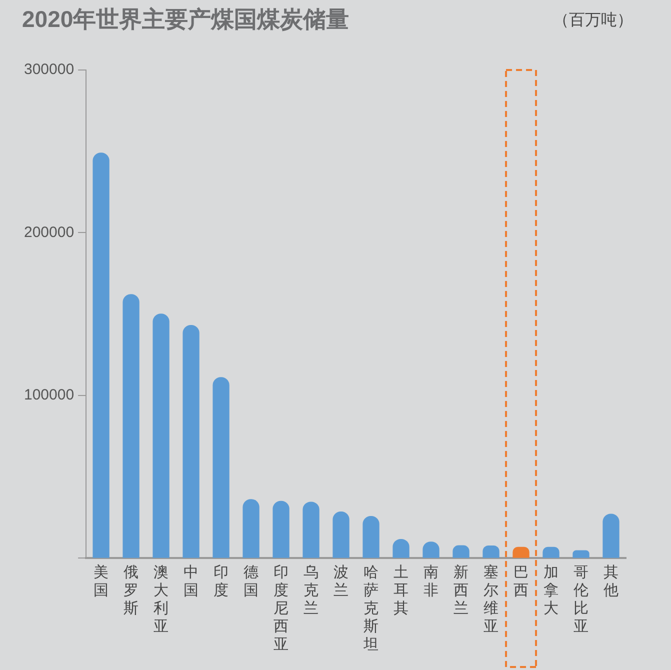 The width and height of the screenshot is (671, 670). I want to click on y-tick-label: 200000, so click(49, 232).